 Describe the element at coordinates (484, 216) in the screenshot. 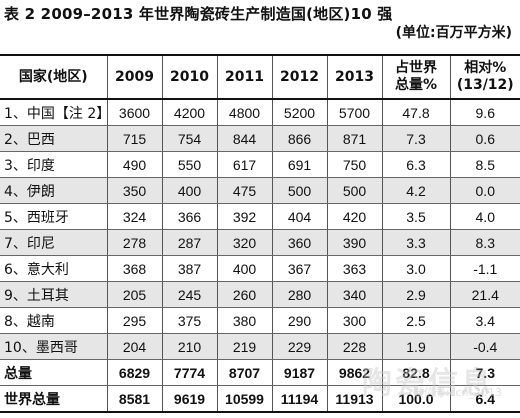

I see `cell-relative: 4.0` at that location.